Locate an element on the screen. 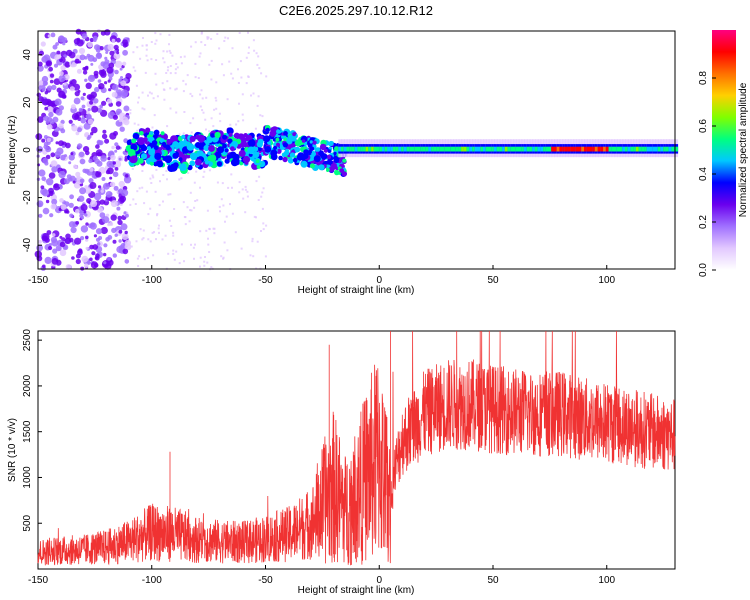 This screenshot has width=750, height=600. spectrogram-x-tick-label: 0 is located at coordinates (379, 280).